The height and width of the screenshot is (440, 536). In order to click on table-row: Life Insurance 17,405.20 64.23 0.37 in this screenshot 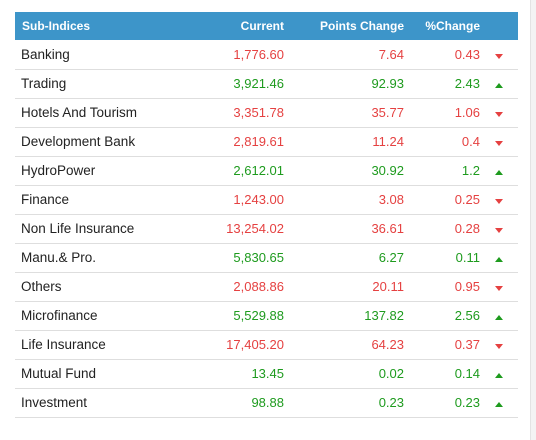, I will do `click(266, 344)`.